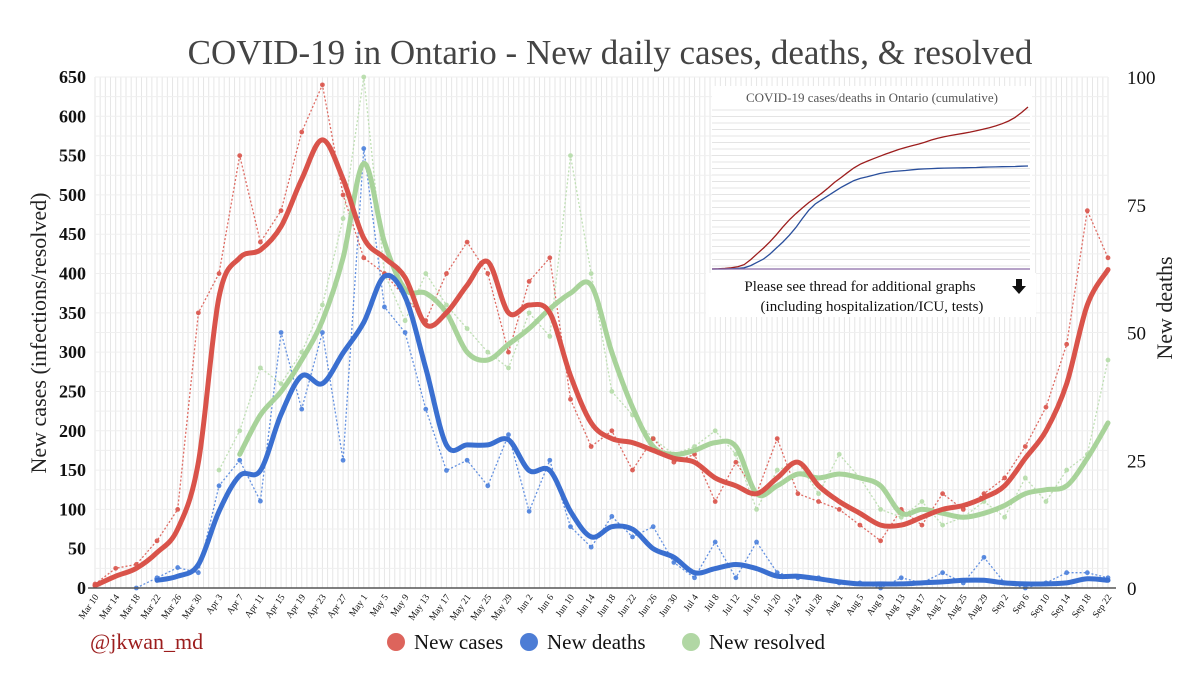  What do you see at coordinates (110, 607) in the screenshot?
I see `x-tick-label: Mar 14` at bounding box center [110, 607].